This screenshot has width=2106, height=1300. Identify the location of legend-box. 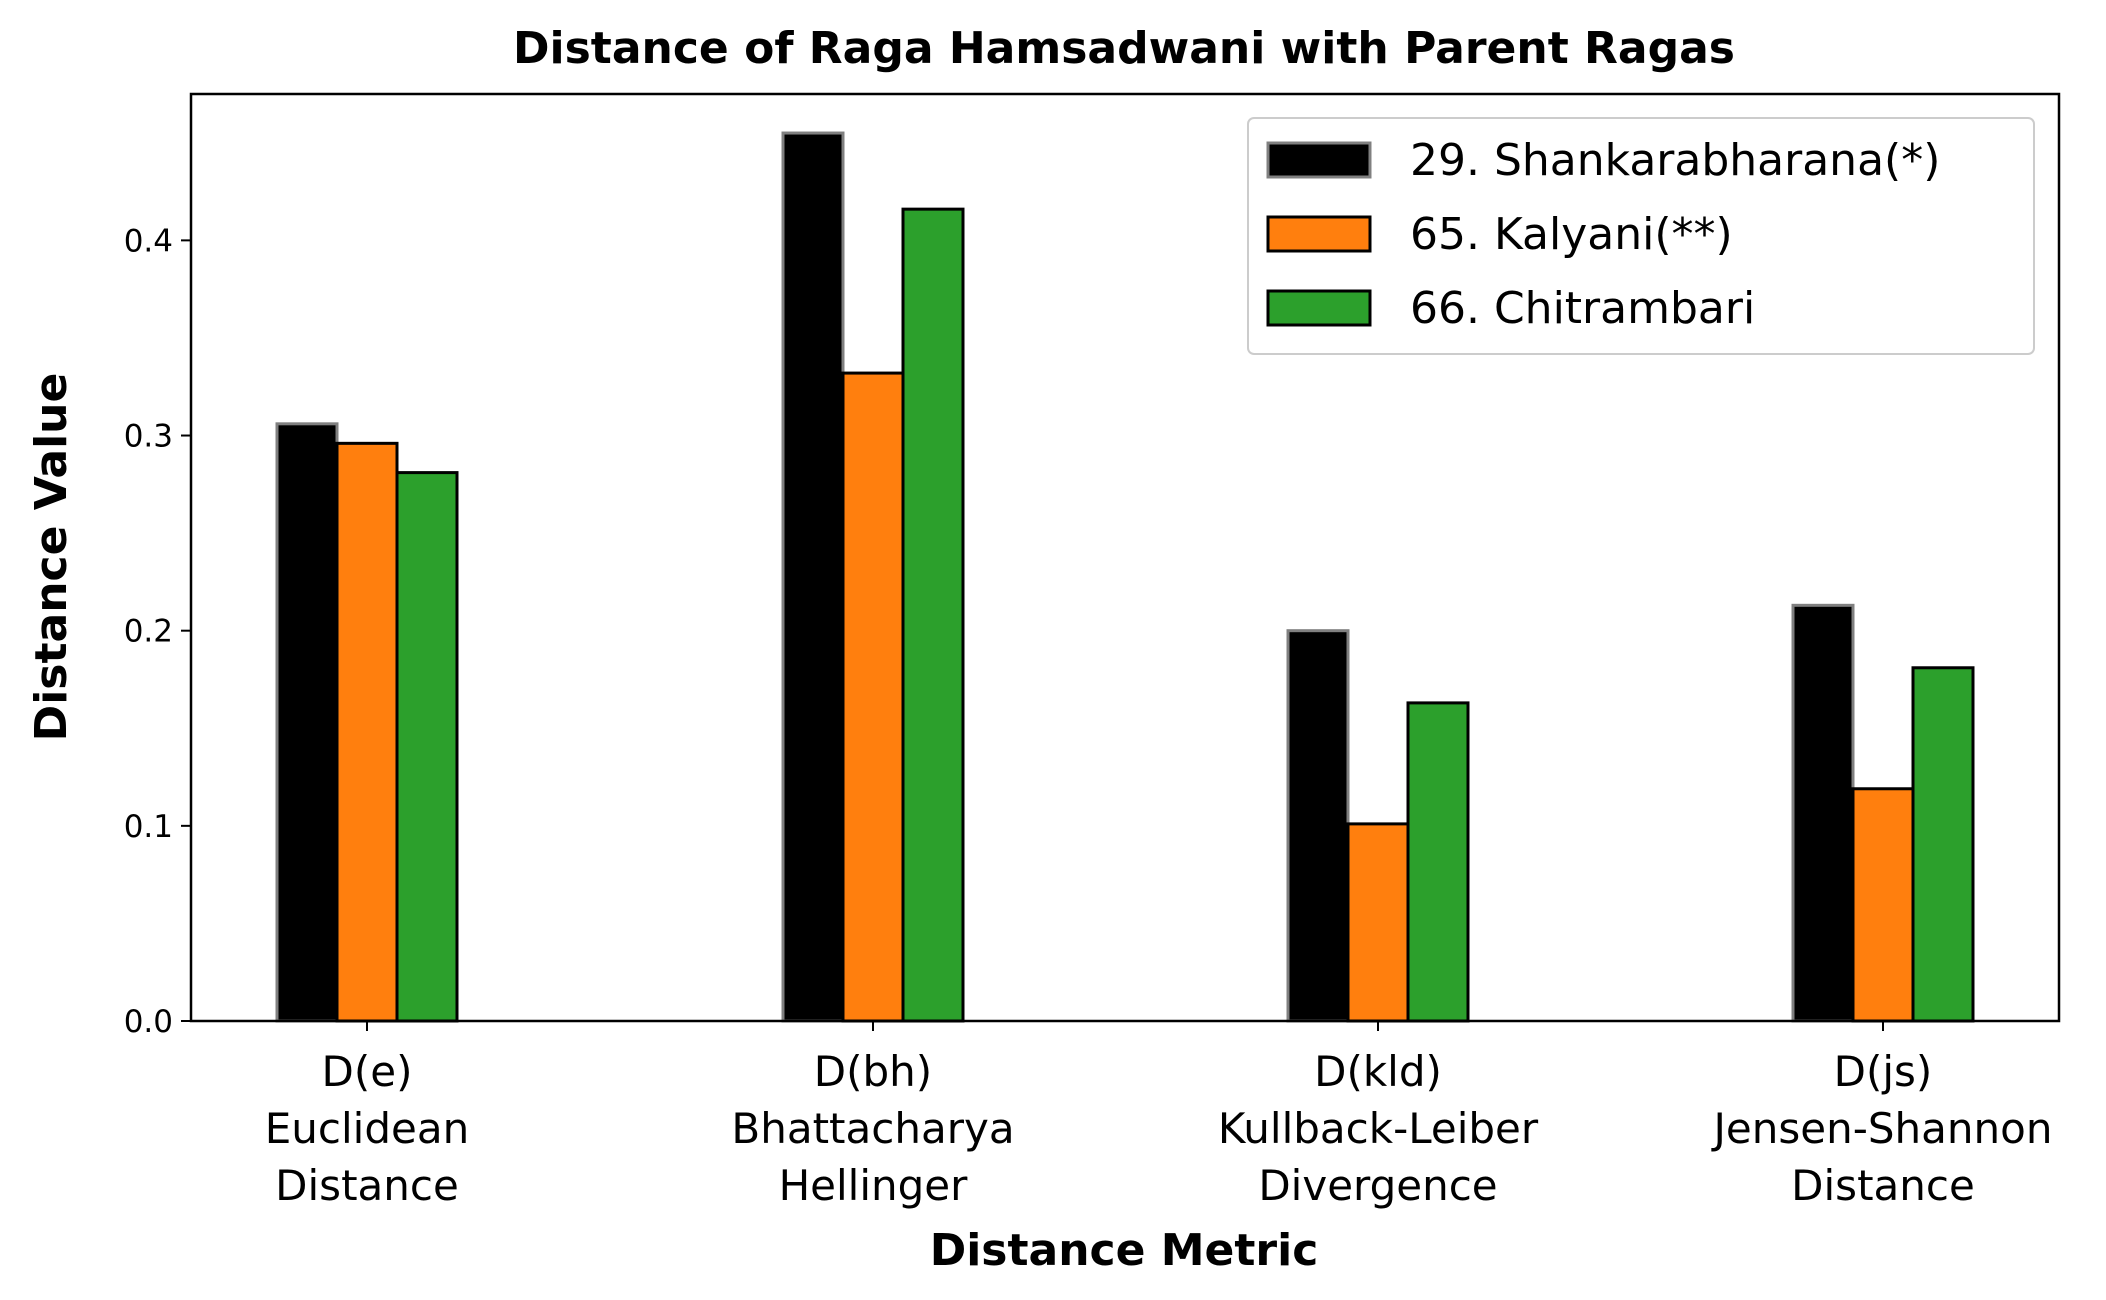
(1641, 236).